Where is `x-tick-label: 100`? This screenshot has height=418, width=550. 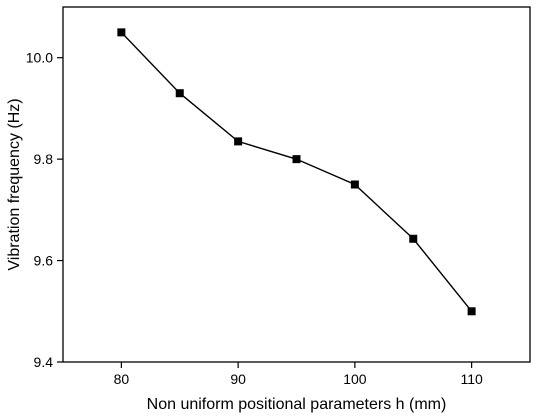 x-tick-label: 100 is located at coordinates (355, 379).